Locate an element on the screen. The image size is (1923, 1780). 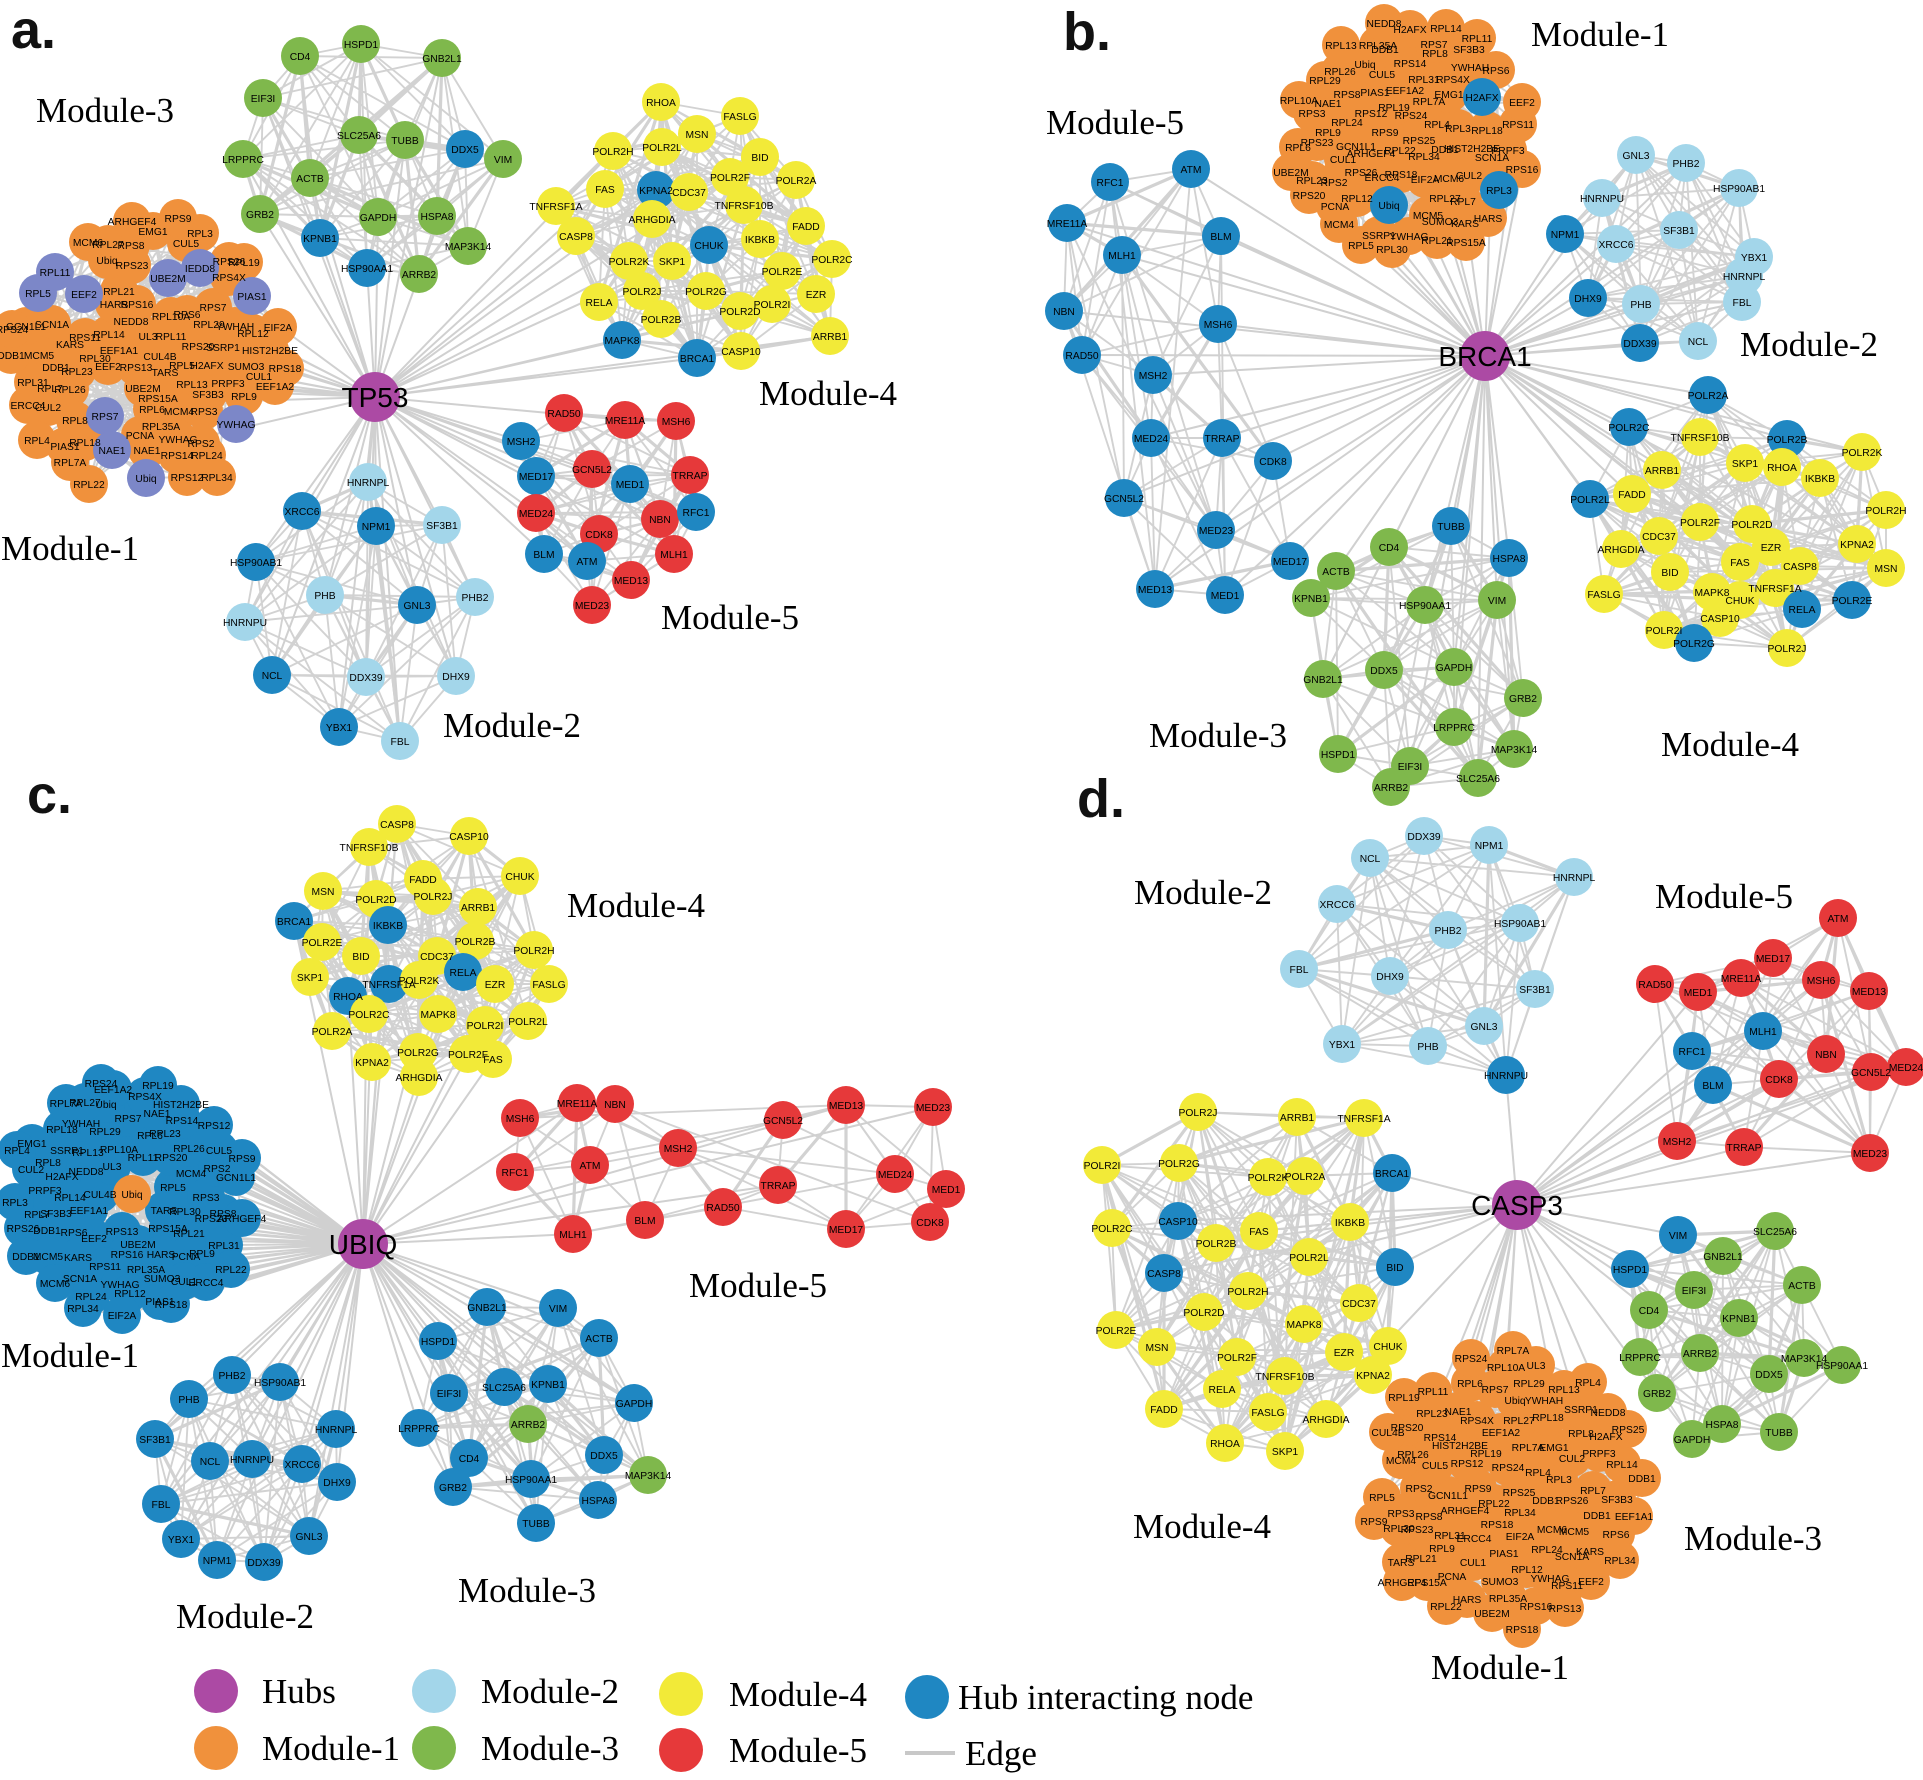
svg-text: CUL2 is located at coordinates (1469, 176).